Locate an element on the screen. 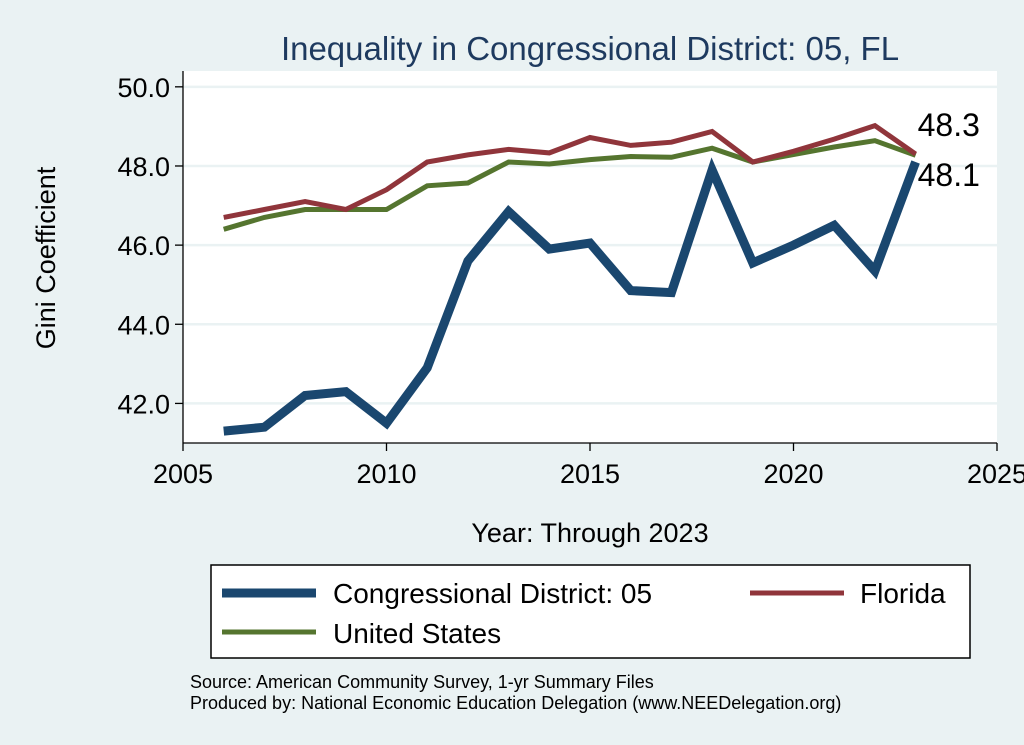 The width and height of the screenshot is (1024, 745). x-tick-label: 2020 is located at coordinates (793, 474).